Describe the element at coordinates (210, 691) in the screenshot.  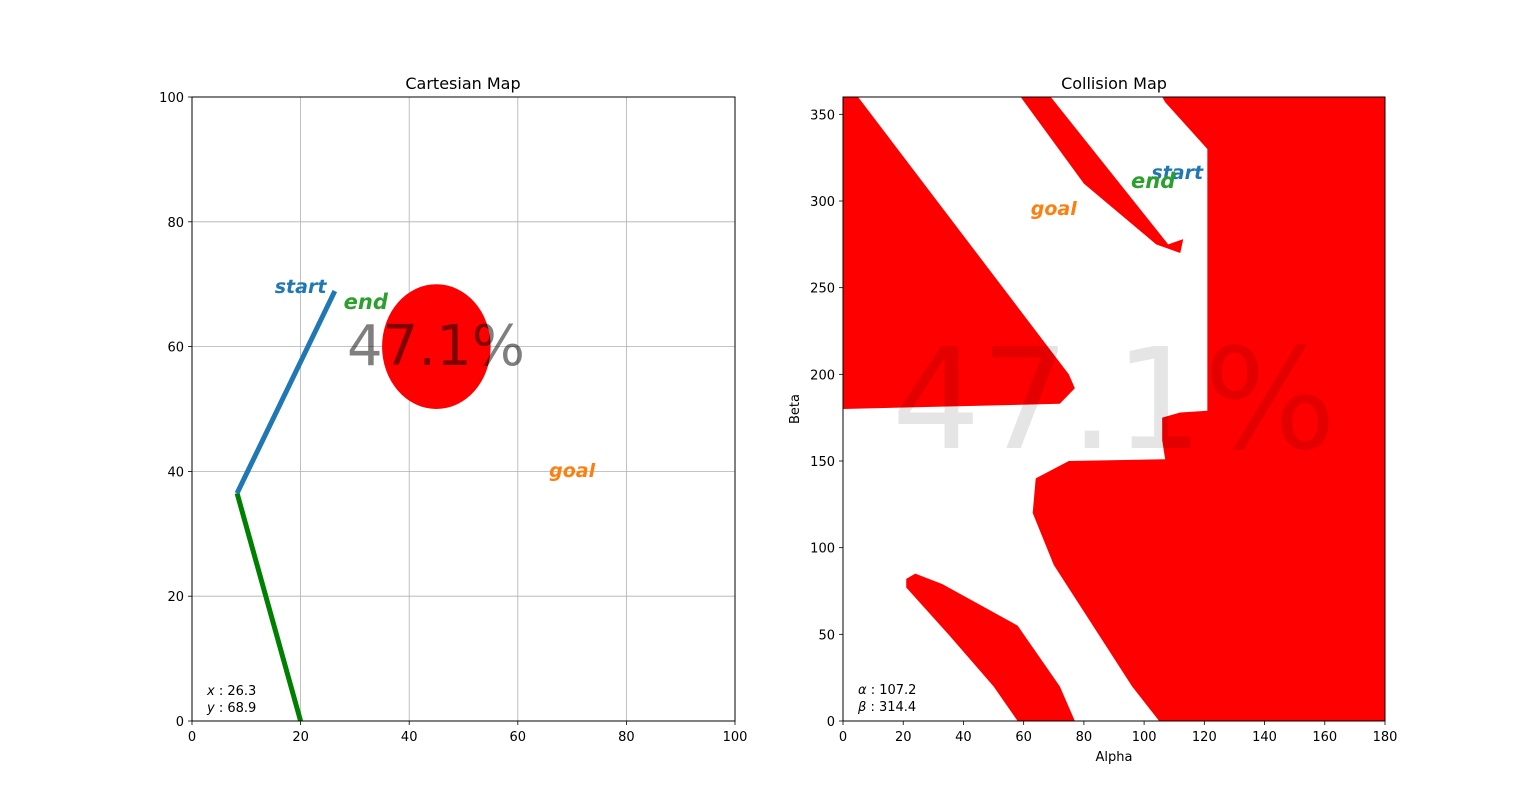
I see `readout-x-symbol: x` at that location.